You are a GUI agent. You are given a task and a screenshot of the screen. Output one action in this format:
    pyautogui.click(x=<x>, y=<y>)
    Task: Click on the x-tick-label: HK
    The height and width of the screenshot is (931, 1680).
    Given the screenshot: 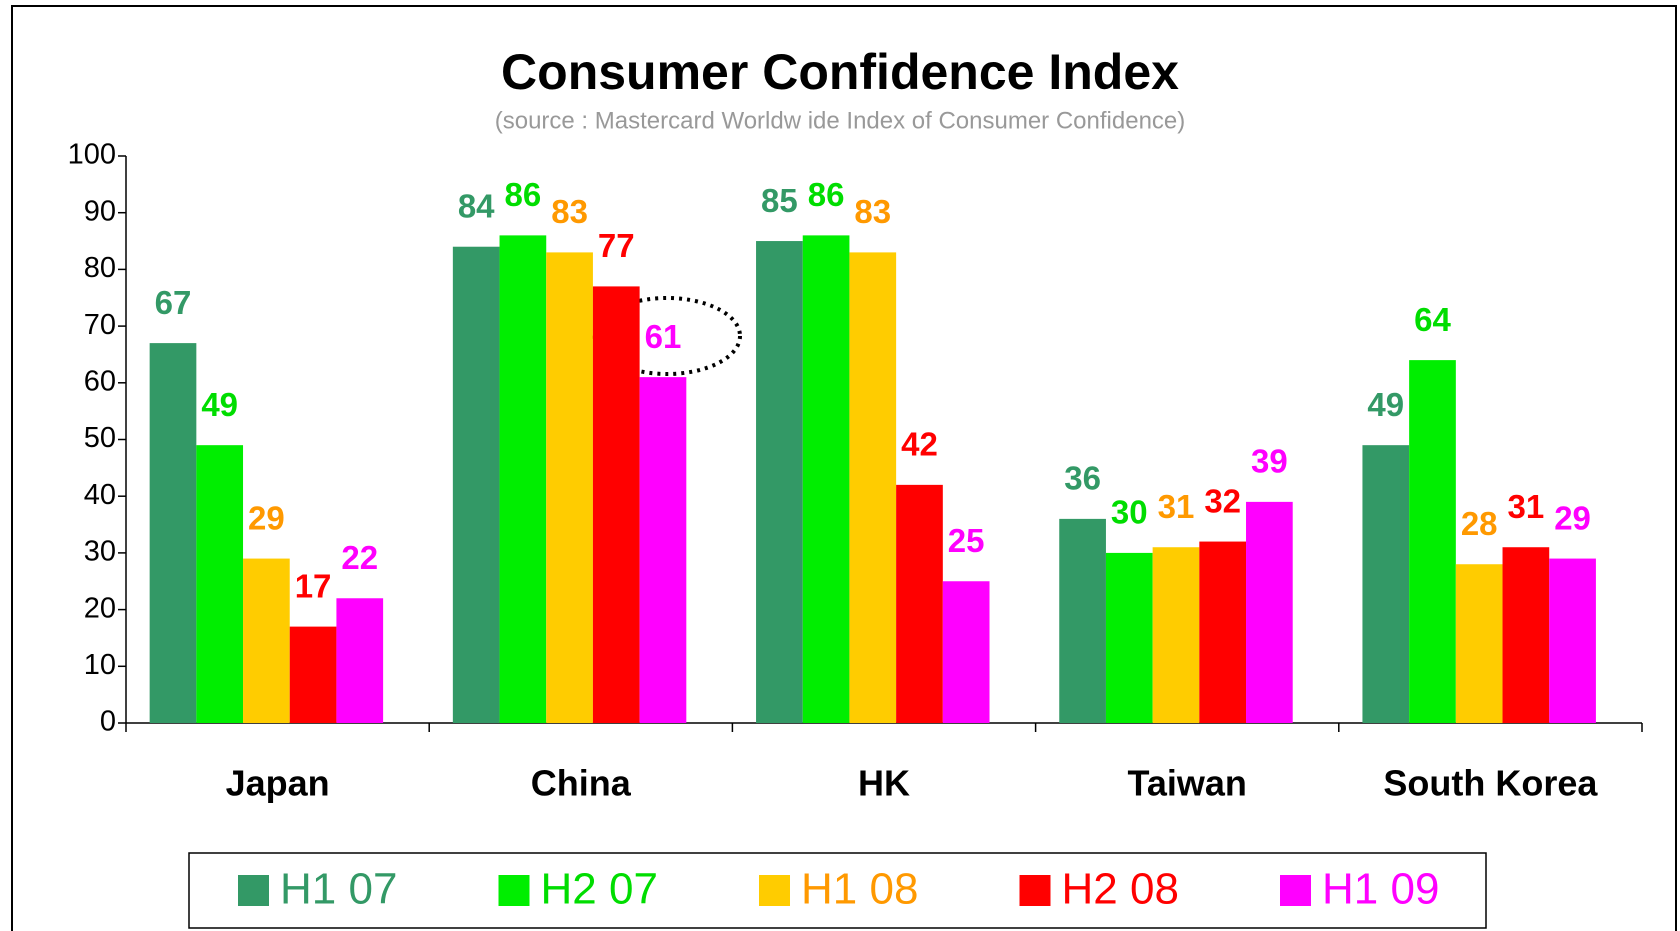 What is the action you would take?
    pyautogui.click(x=884, y=783)
    